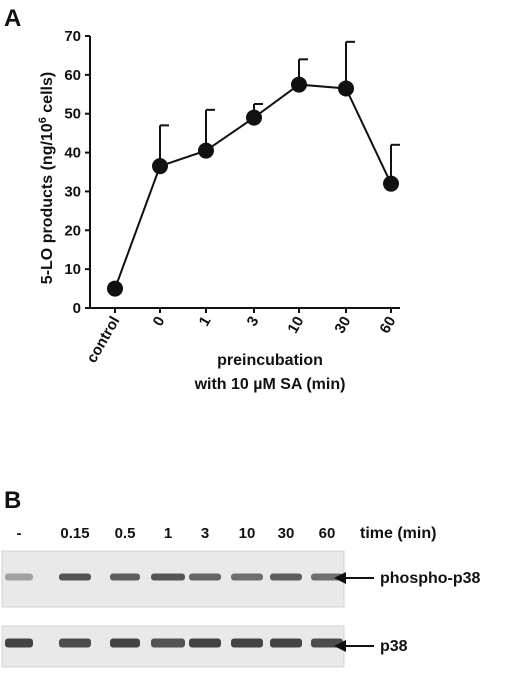  Describe the element at coordinates (394, 646) in the screenshot. I see `blot-label: p38` at that location.